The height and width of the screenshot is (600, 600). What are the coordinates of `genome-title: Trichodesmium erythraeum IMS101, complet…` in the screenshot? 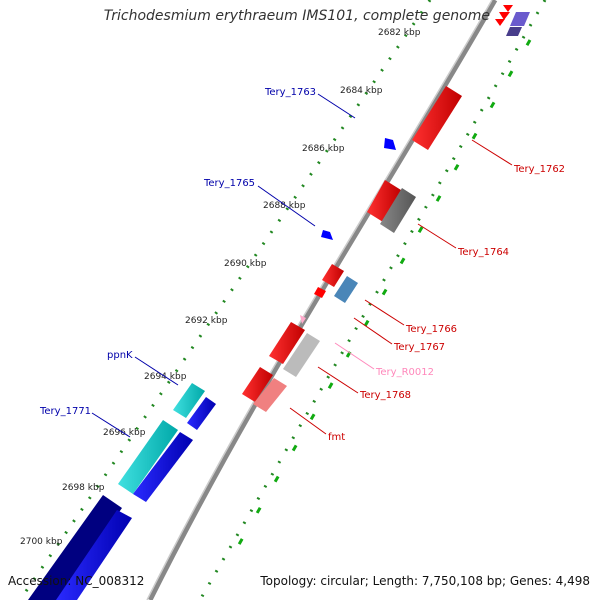 It's located at (296, 16).